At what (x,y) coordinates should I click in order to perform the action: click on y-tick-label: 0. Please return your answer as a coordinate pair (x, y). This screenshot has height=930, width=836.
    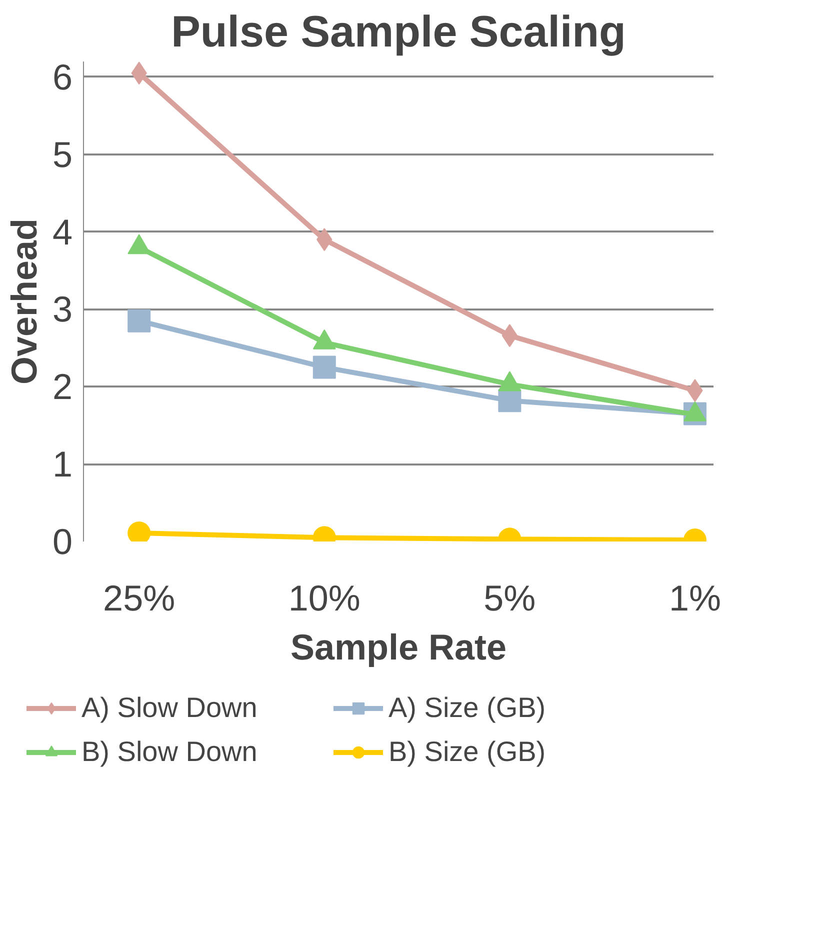
    Looking at the image, I should click on (62, 541).